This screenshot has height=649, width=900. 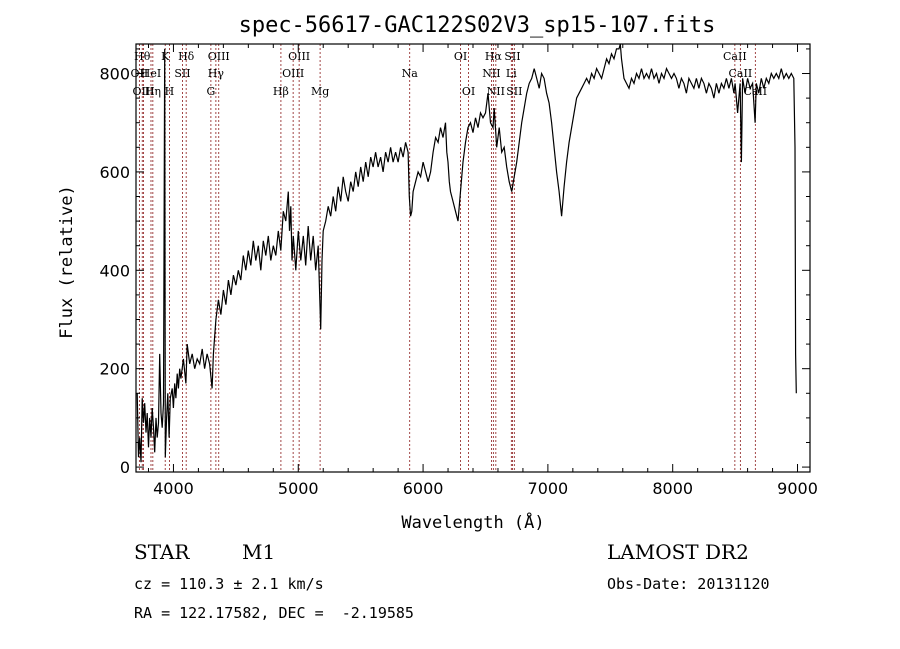 I want to click on x-tick-label: 5000, so click(x=298, y=488).